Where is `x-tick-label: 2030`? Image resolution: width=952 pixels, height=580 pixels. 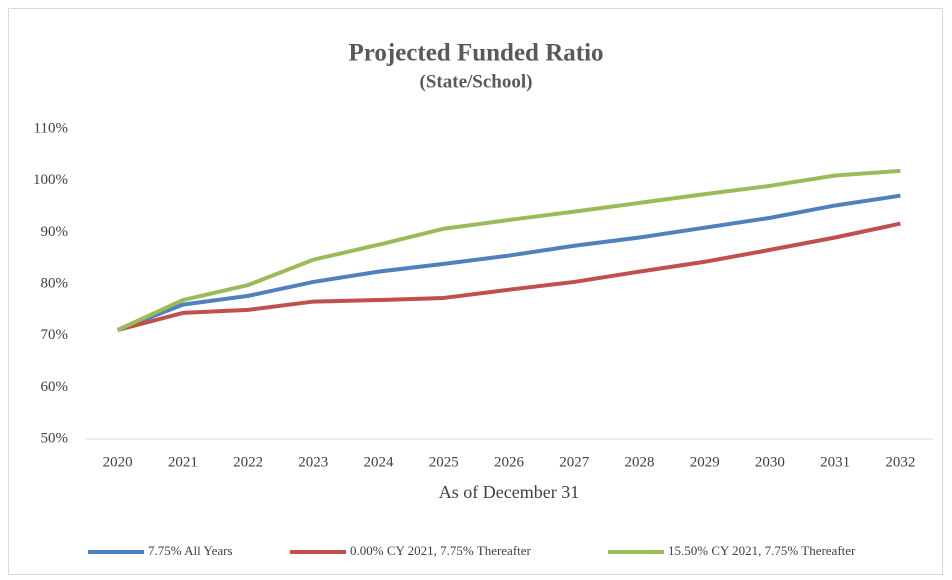
x-tick-label: 2030 is located at coordinates (770, 462).